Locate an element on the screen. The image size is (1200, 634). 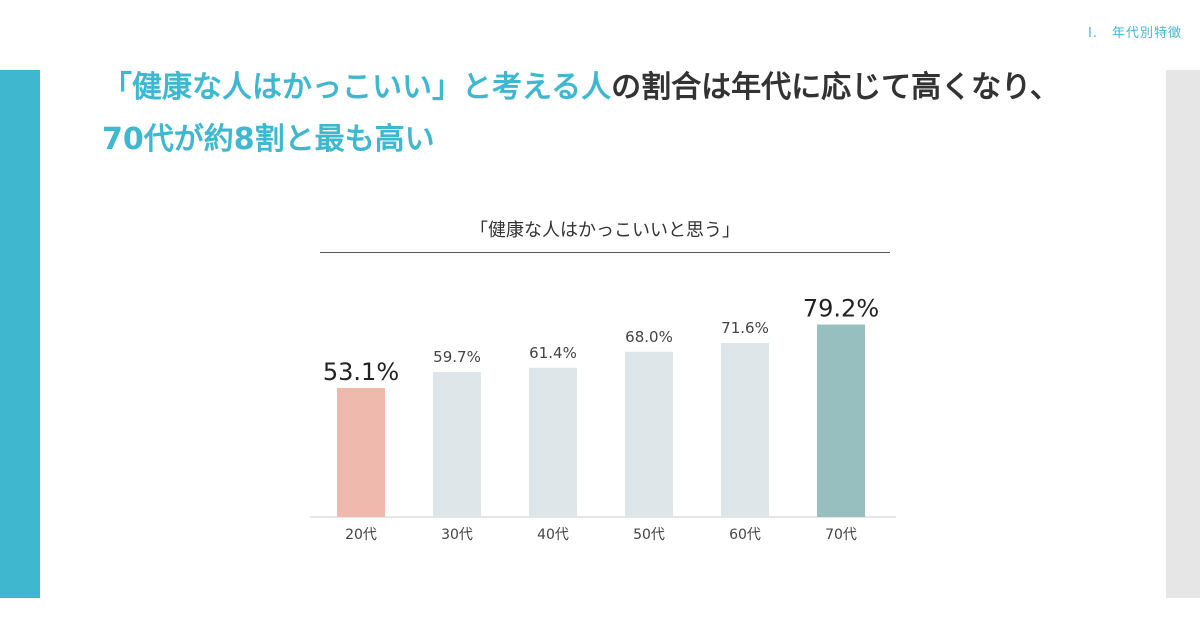
value-label-3: 61.4% is located at coordinates (553, 353).